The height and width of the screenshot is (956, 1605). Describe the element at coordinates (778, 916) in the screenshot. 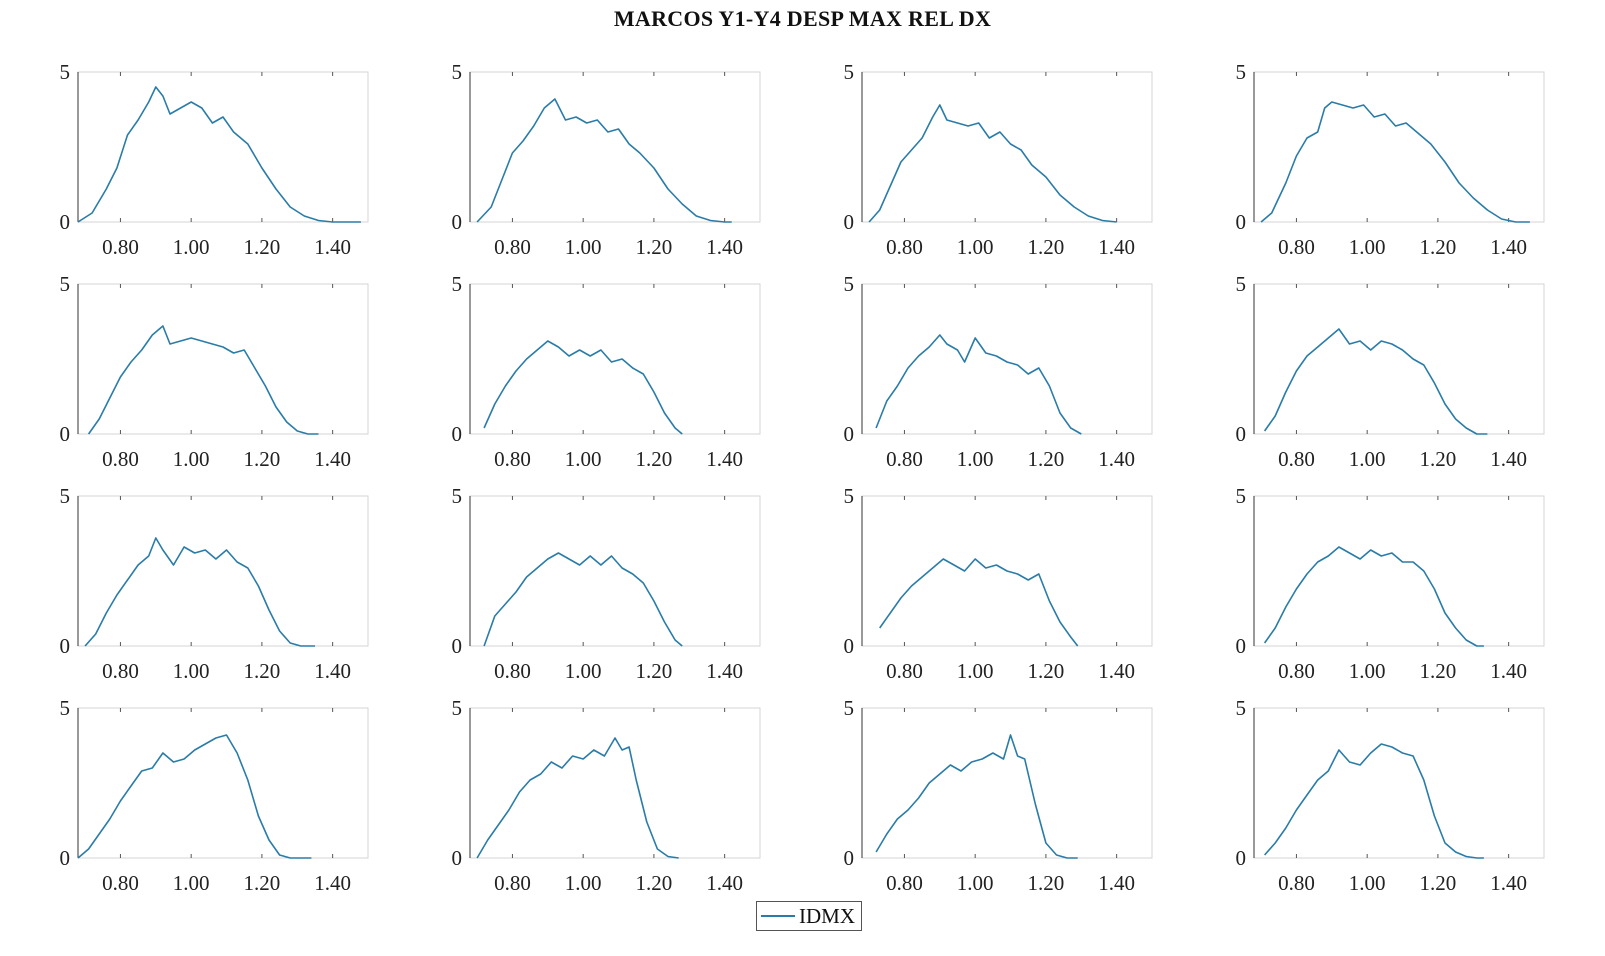

I see `legend-line-swatch` at that location.